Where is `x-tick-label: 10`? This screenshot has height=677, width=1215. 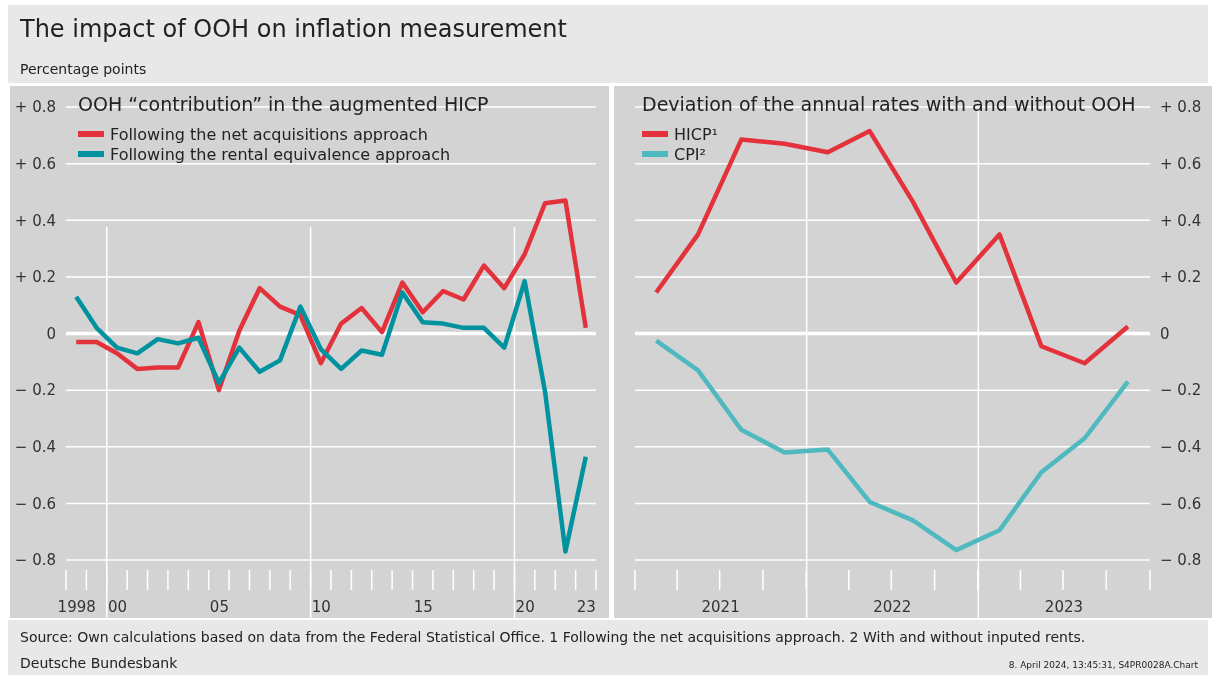
x-tick-label: 10 is located at coordinates (321, 606).